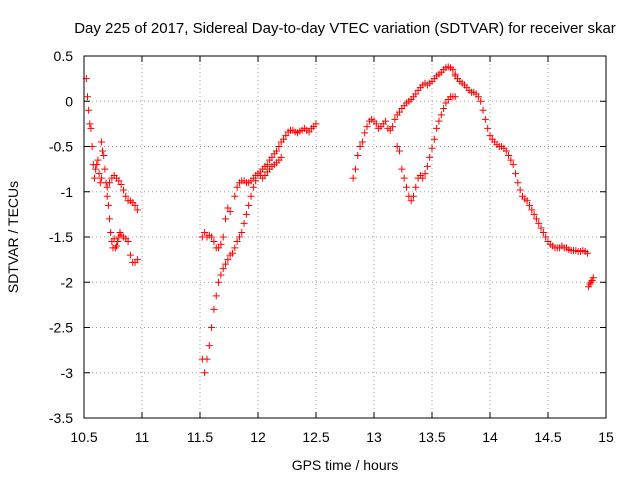 The width and height of the screenshot is (640, 480). What do you see at coordinates (67, 282) in the screenshot?
I see `y-tick-label: -2` at bounding box center [67, 282].